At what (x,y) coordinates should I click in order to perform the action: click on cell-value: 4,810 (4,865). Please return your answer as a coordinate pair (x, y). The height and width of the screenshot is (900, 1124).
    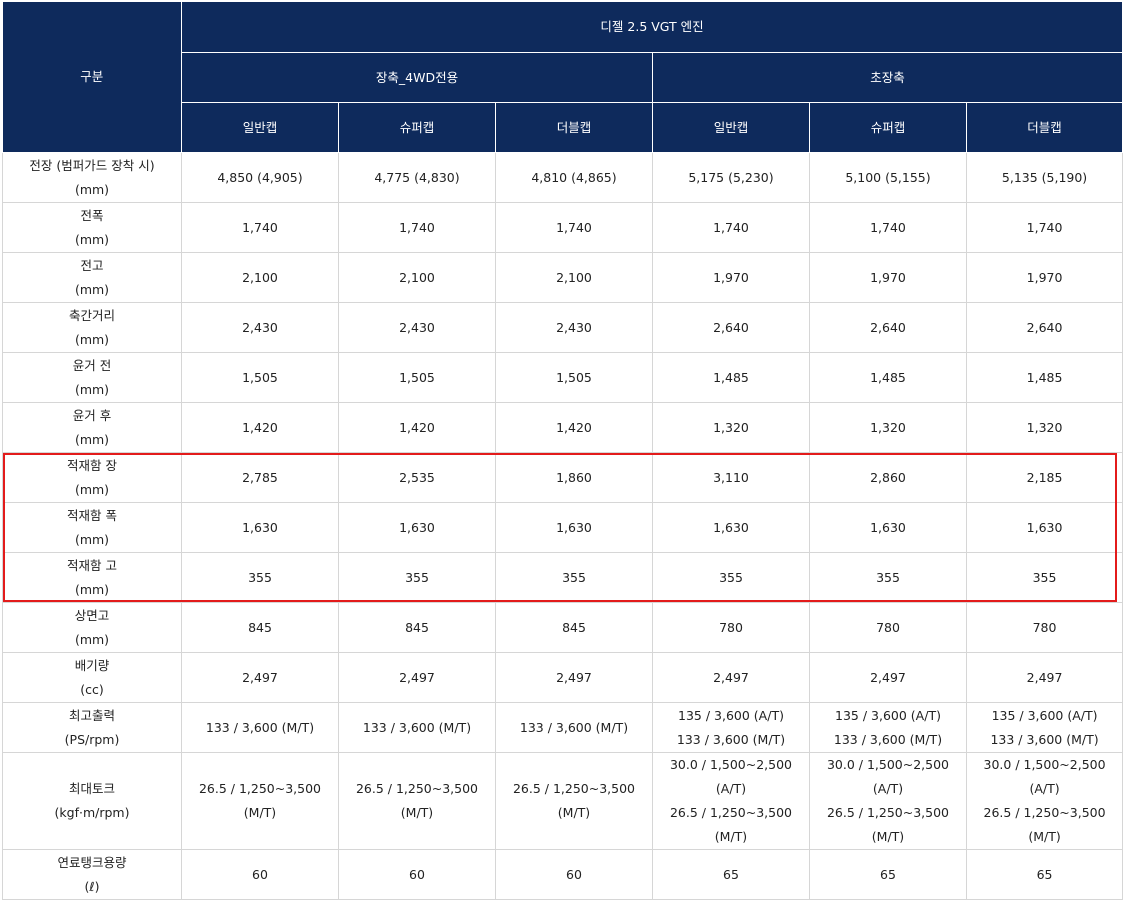
    Looking at the image, I should click on (574, 177).